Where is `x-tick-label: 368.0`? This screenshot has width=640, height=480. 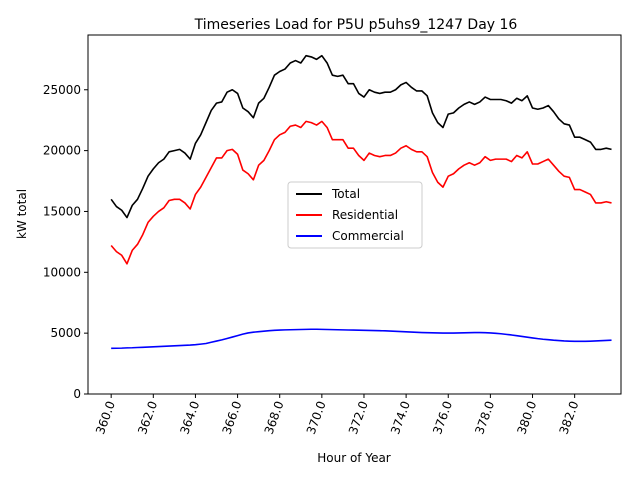
x-tick-label: 368.0 is located at coordinates (274, 417).